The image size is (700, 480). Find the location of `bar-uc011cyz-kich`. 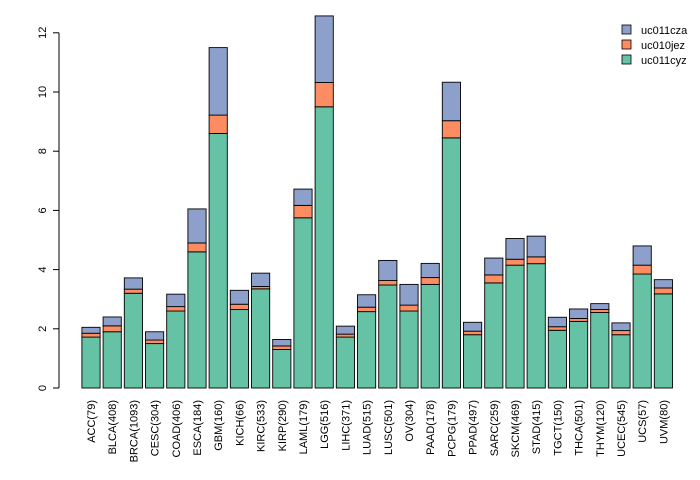

bar-uc011cyz-kich is located at coordinates (239, 349).